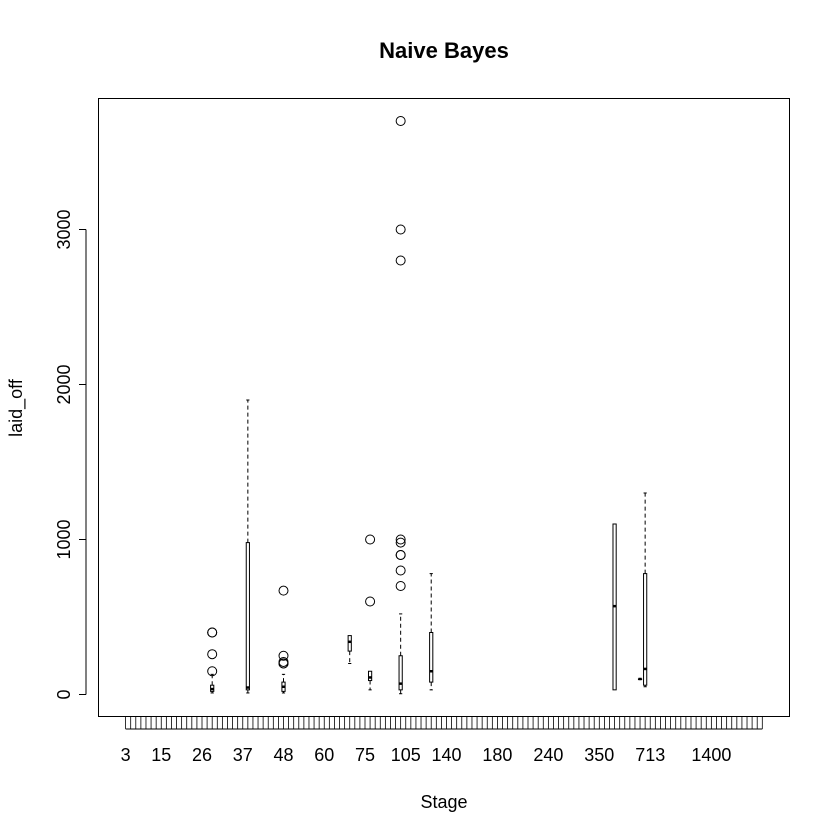 The width and height of the screenshot is (840, 840). I want to click on x-tick-label: 37, so click(243, 755).